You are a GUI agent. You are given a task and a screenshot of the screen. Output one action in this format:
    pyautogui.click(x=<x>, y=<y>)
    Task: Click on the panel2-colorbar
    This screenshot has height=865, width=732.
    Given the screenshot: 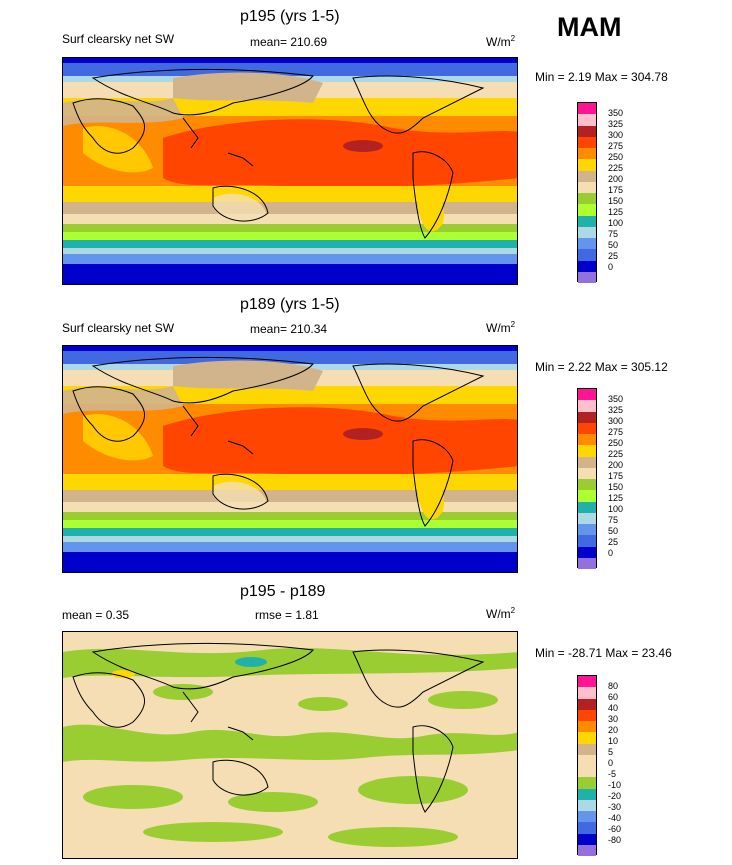 What is the action you would take?
    pyautogui.click(x=587, y=478)
    